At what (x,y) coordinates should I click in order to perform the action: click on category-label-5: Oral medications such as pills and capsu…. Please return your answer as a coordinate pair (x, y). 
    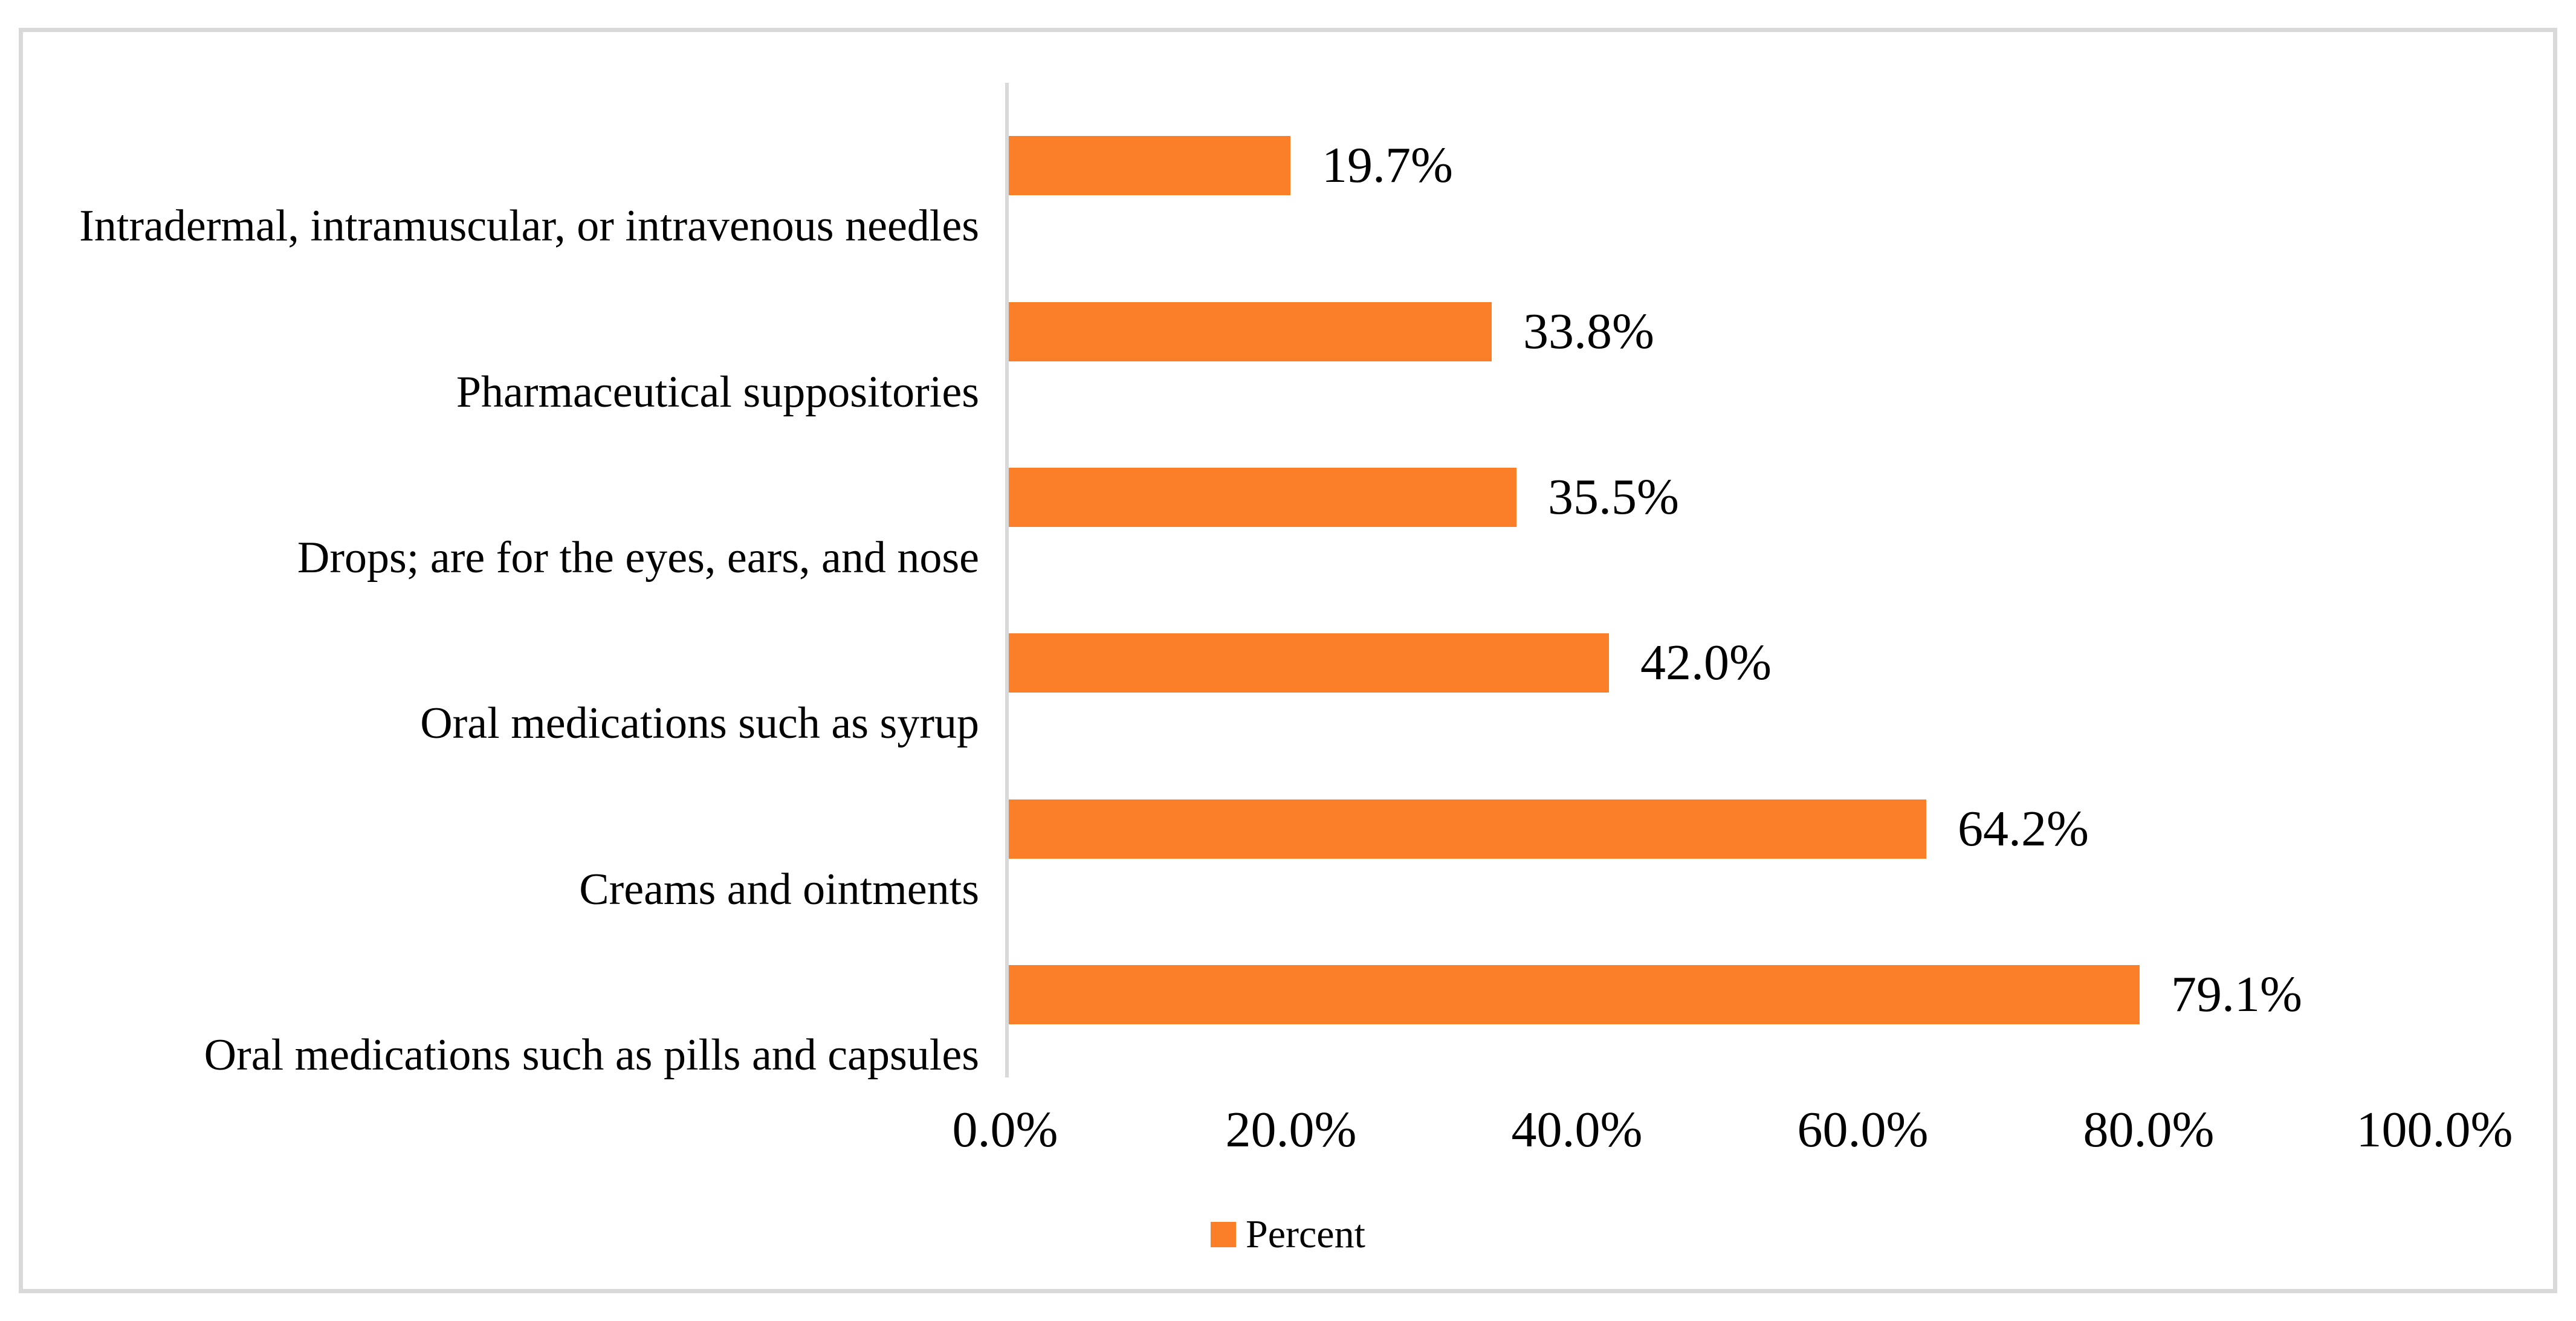
    Looking at the image, I should click on (591, 1055).